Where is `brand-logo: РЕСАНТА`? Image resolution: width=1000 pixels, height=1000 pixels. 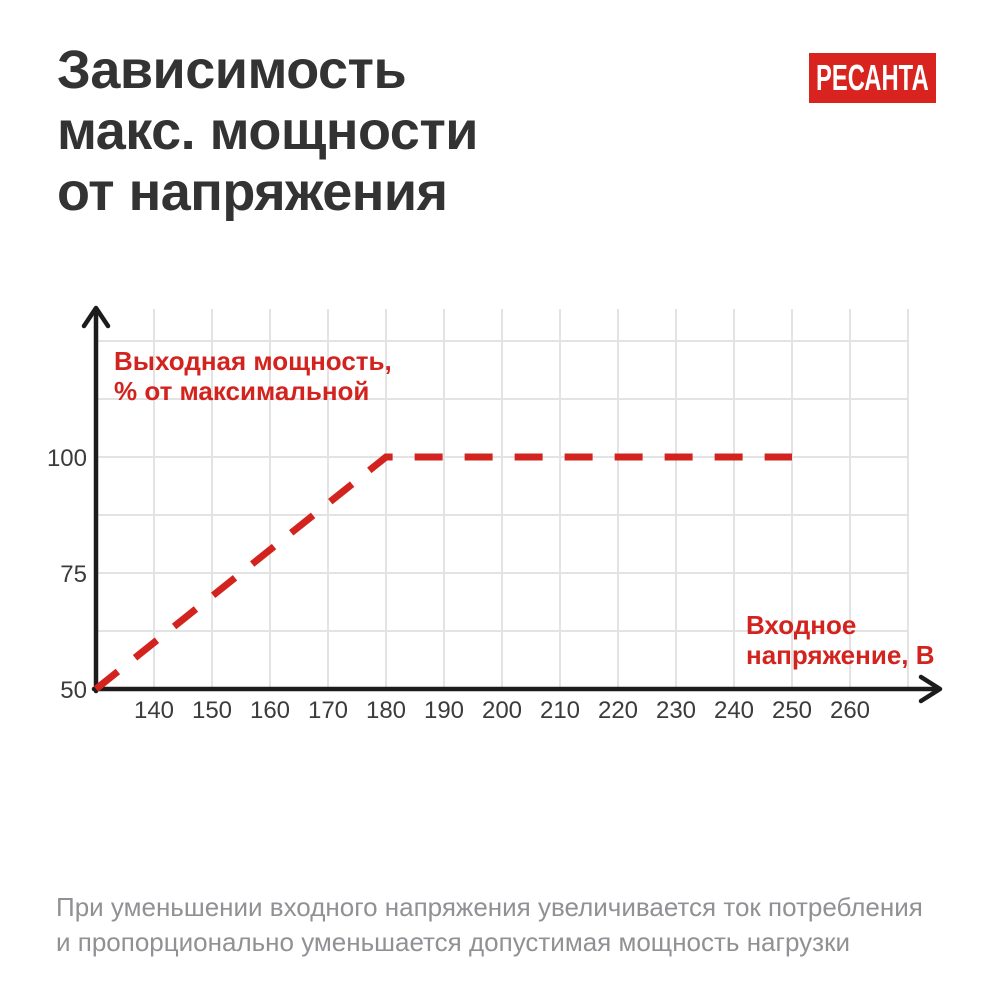 brand-logo: РЕСАНТА is located at coordinates (872, 78).